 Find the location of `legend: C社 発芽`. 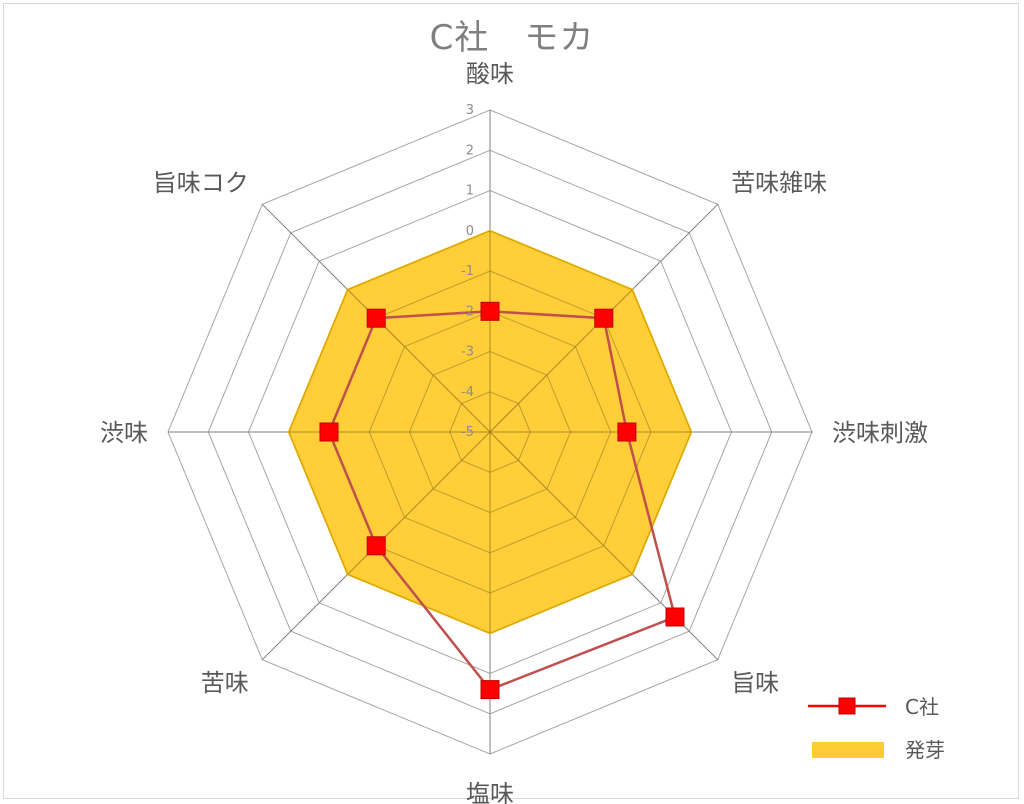

legend: C社 発芽 is located at coordinates (876, 728).